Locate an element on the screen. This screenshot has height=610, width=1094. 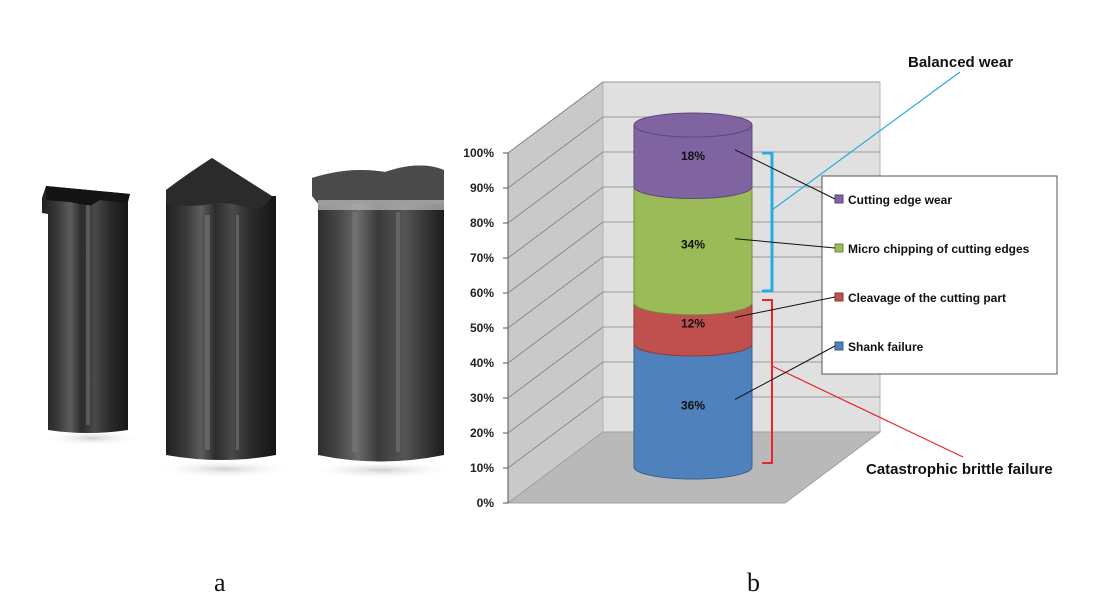
stacked-cylinder is located at coordinates (693, 296).